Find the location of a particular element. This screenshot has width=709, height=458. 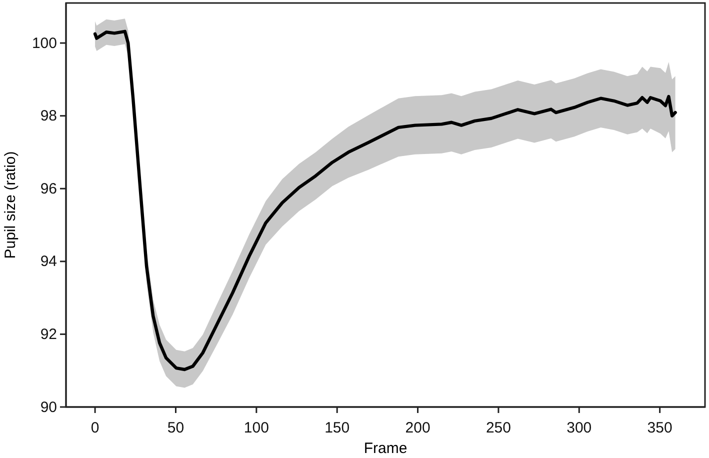

x-tick-label: 50 is located at coordinates (175, 428).